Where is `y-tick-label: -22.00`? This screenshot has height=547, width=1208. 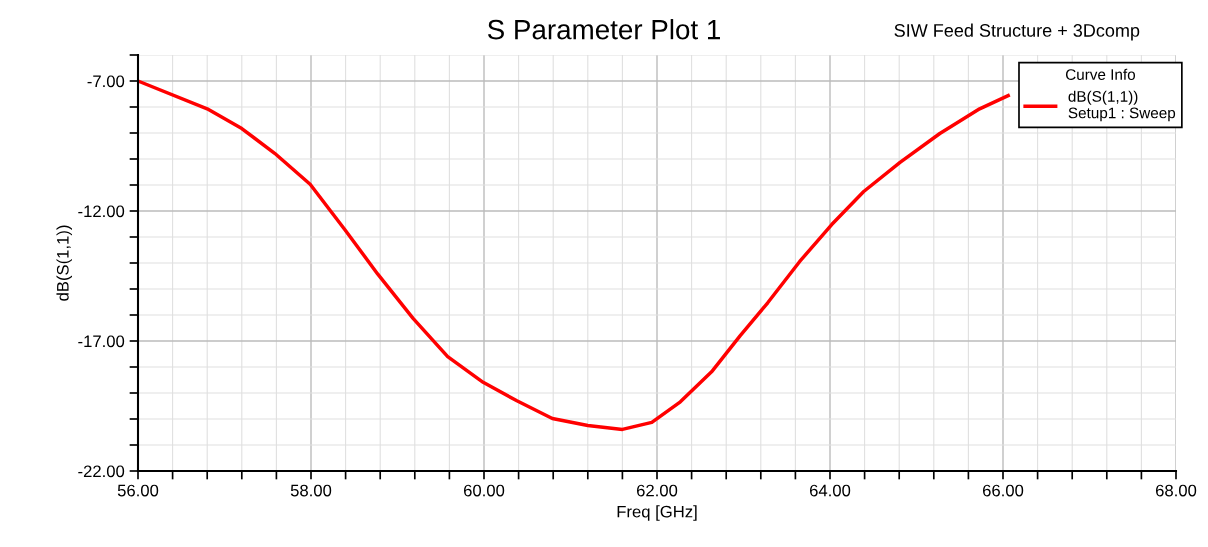
y-tick-label: -22.00 is located at coordinates (101, 471).